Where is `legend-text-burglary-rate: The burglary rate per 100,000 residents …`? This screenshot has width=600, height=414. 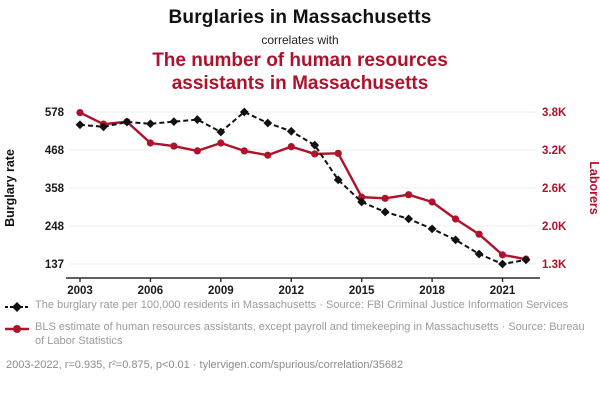 legend-text-burglary-rate: The burglary rate per 100,000 residents … is located at coordinates (302, 304).